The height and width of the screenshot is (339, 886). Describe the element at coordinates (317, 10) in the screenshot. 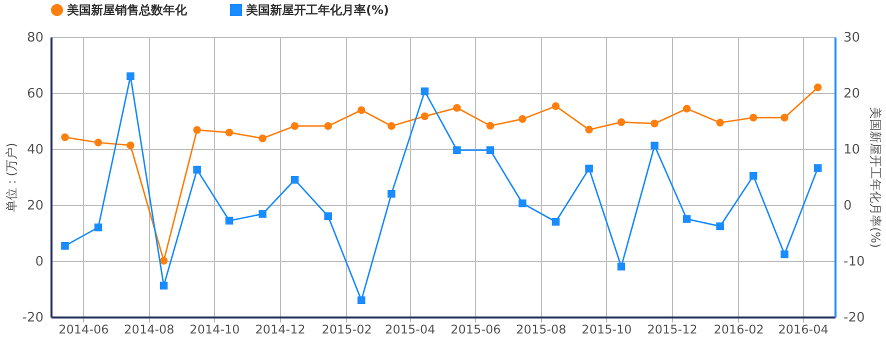

I see `legend-label: 美国新屋开工年化月率(%)` at that location.